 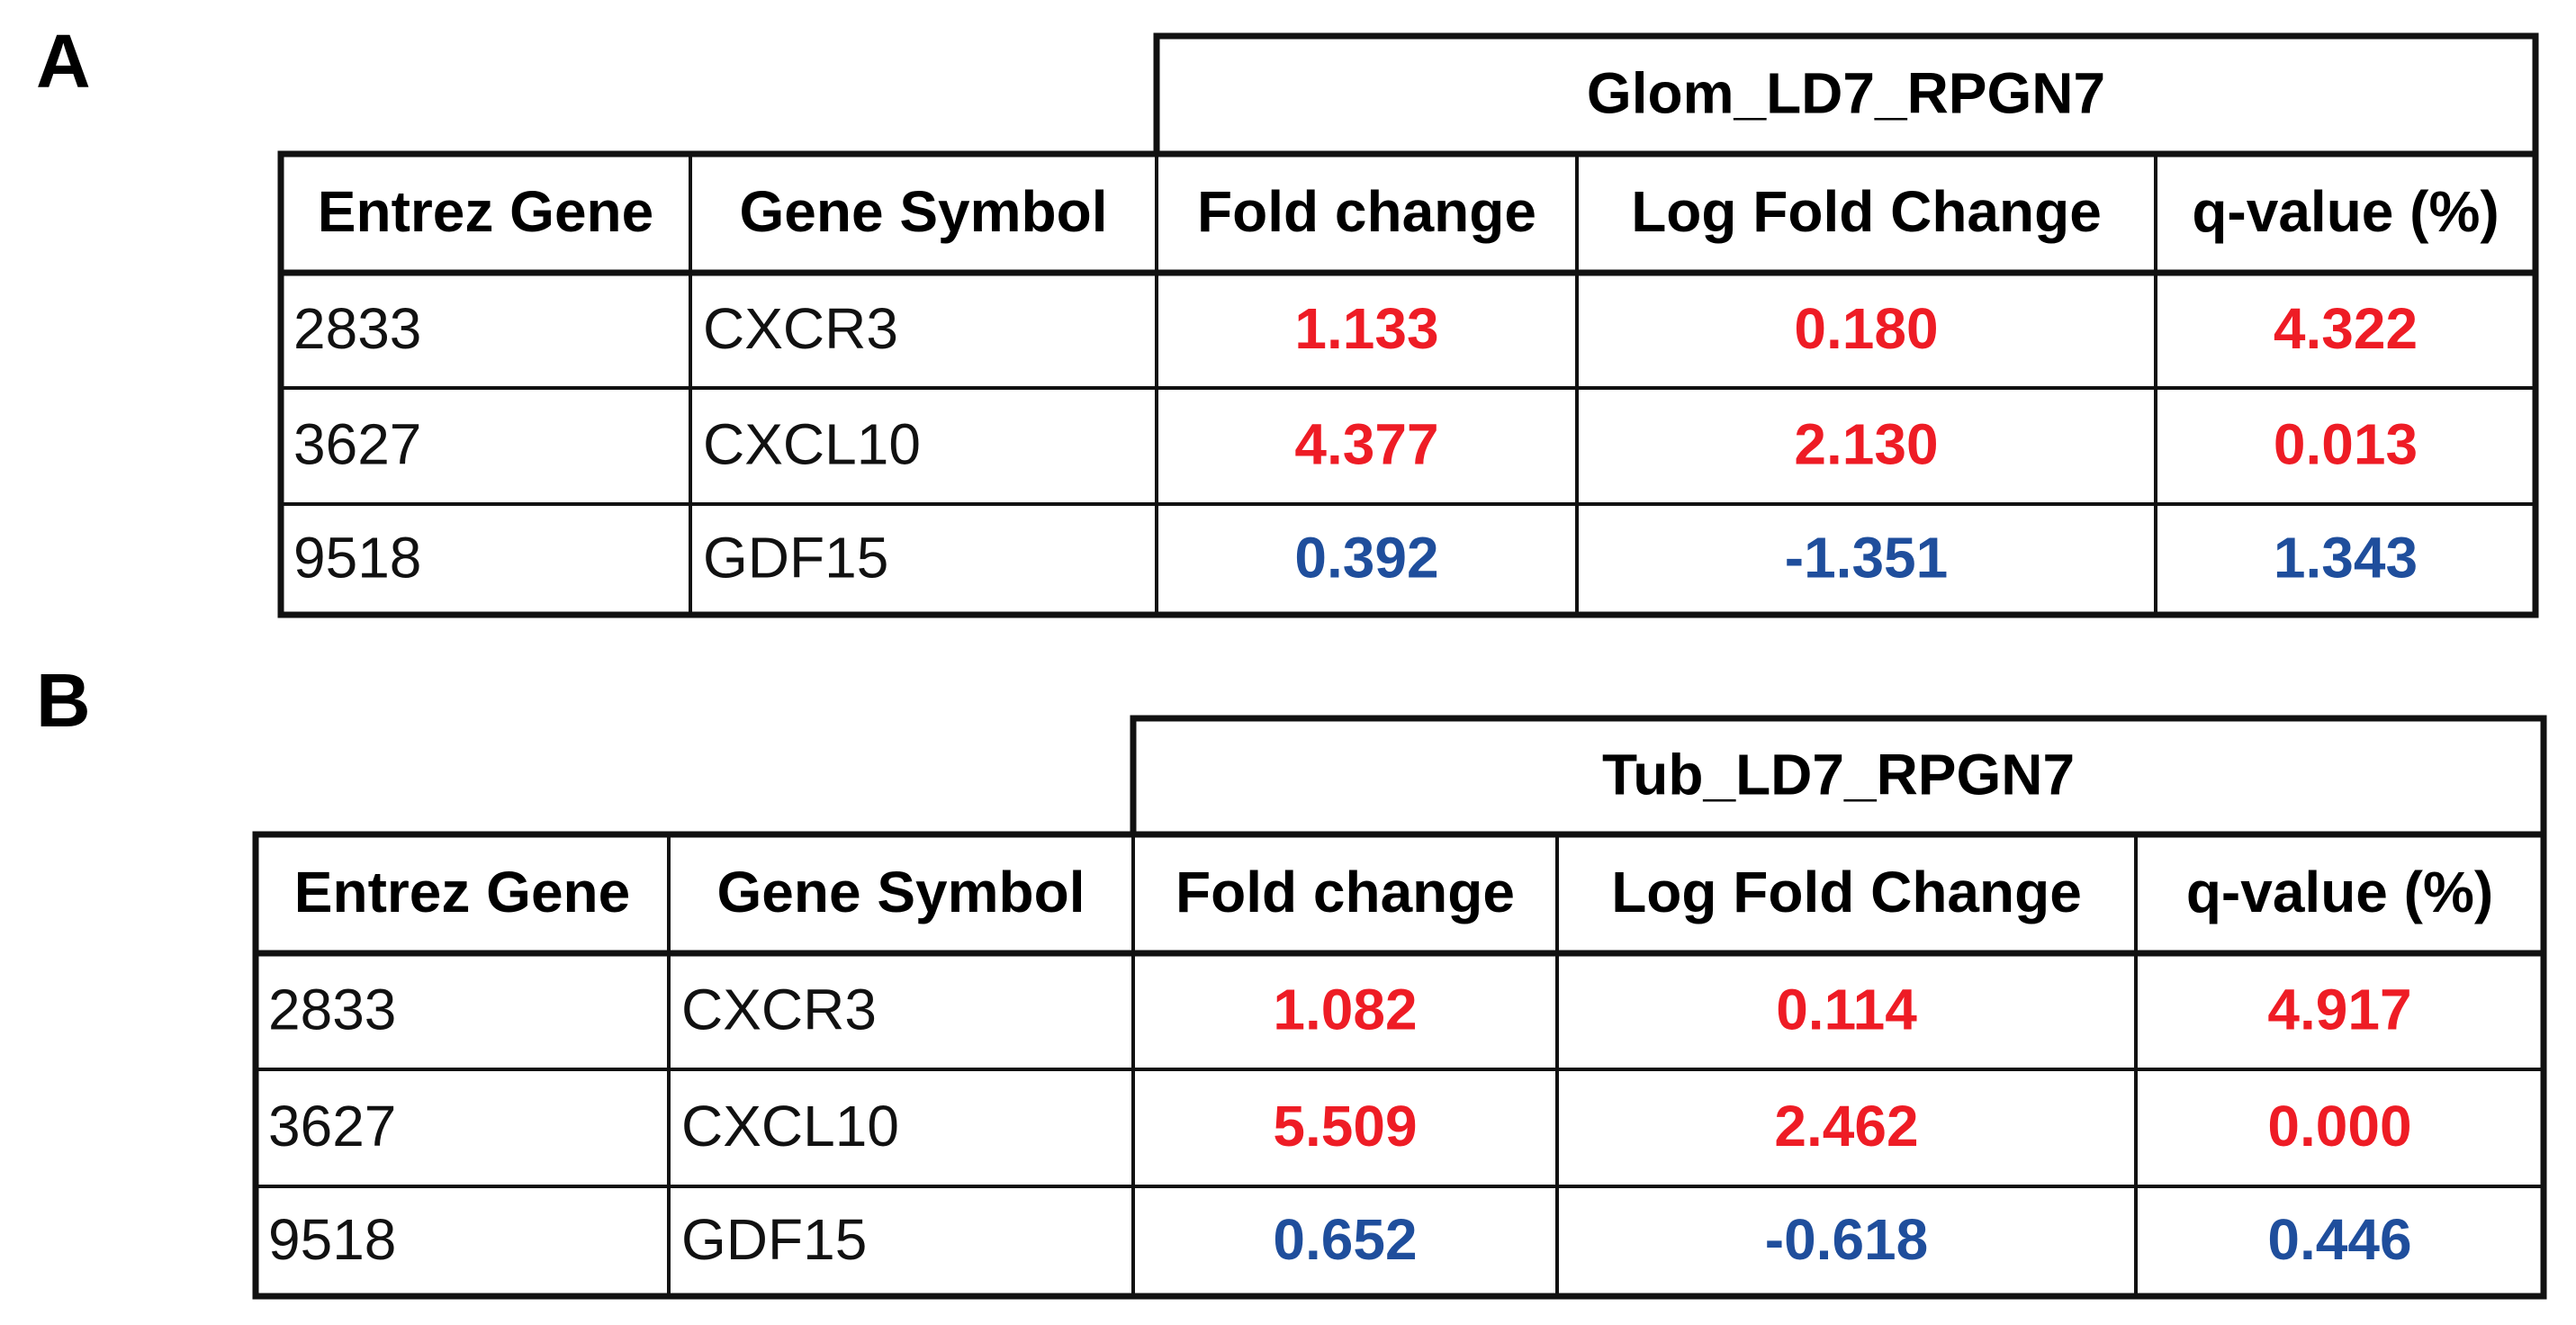 I want to click on cell-value: 4.917, so click(x=2339, y=1009).